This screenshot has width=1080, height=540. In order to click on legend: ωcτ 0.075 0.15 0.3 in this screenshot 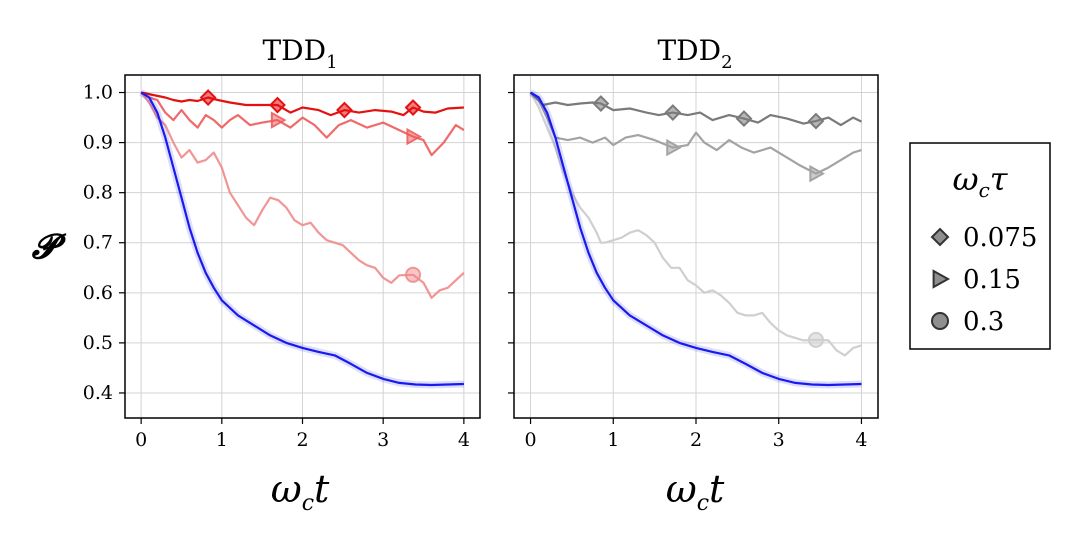, I will do `click(980, 246)`.